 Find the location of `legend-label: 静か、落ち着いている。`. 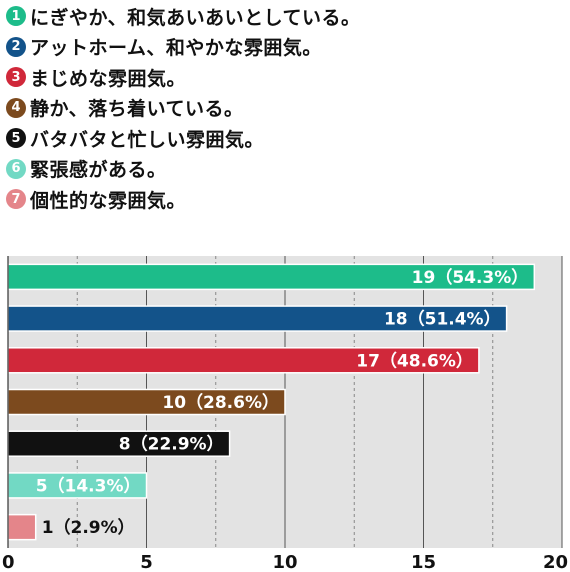

legend-label: 静か、落ち着いている。 is located at coordinates (137, 109).